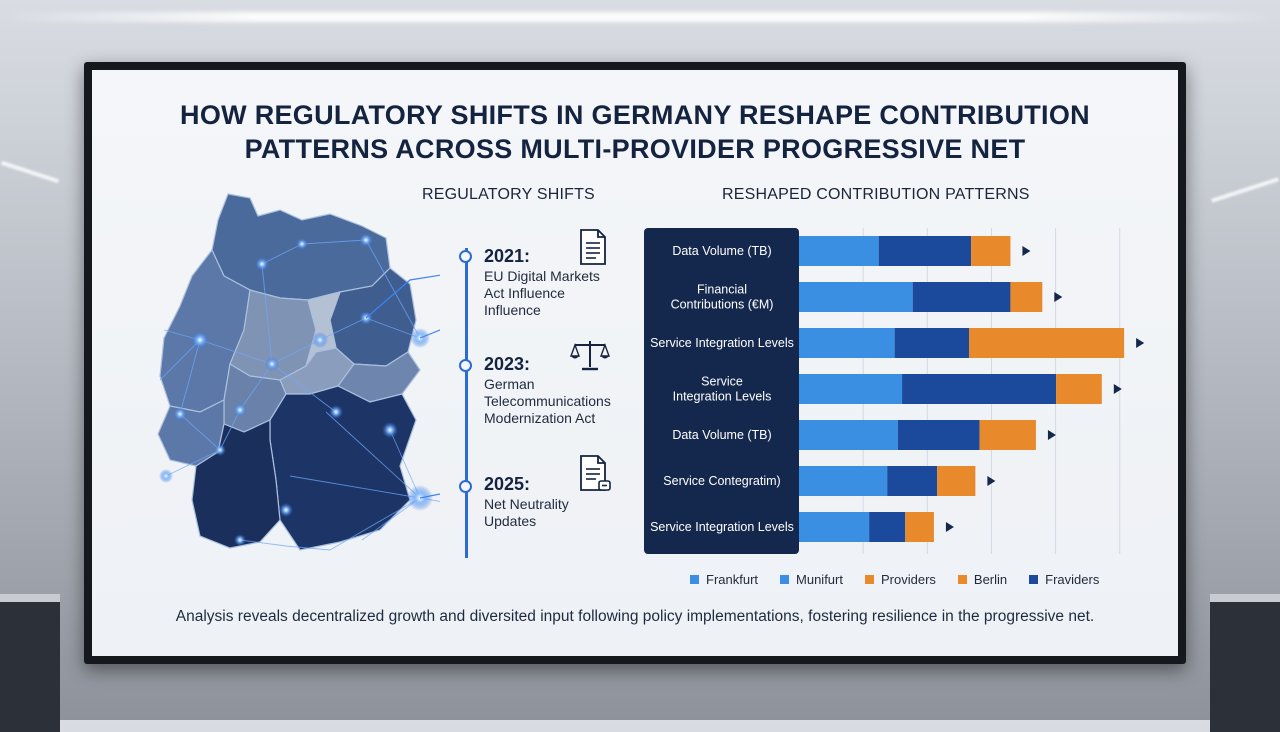 The image size is (1280, 732). Describe the element at coordinates (466, 403) in the screenshot. I see `timeline-line` at that location.